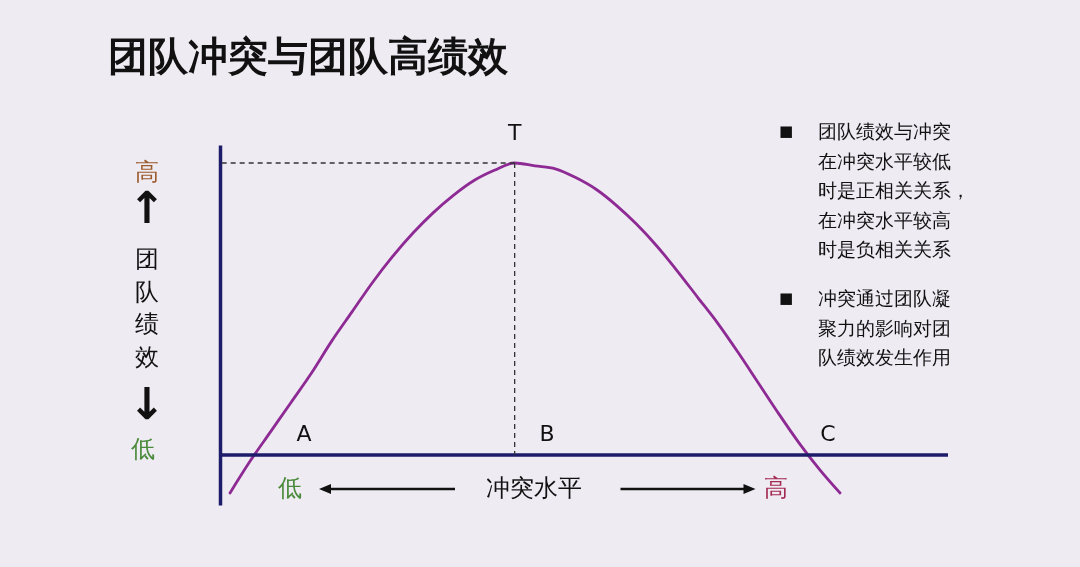 This screenshot has width=1080, height=567. Describe the element at coordinates (776, 488) in the screenshot. I see `annotation: 高` at that location.